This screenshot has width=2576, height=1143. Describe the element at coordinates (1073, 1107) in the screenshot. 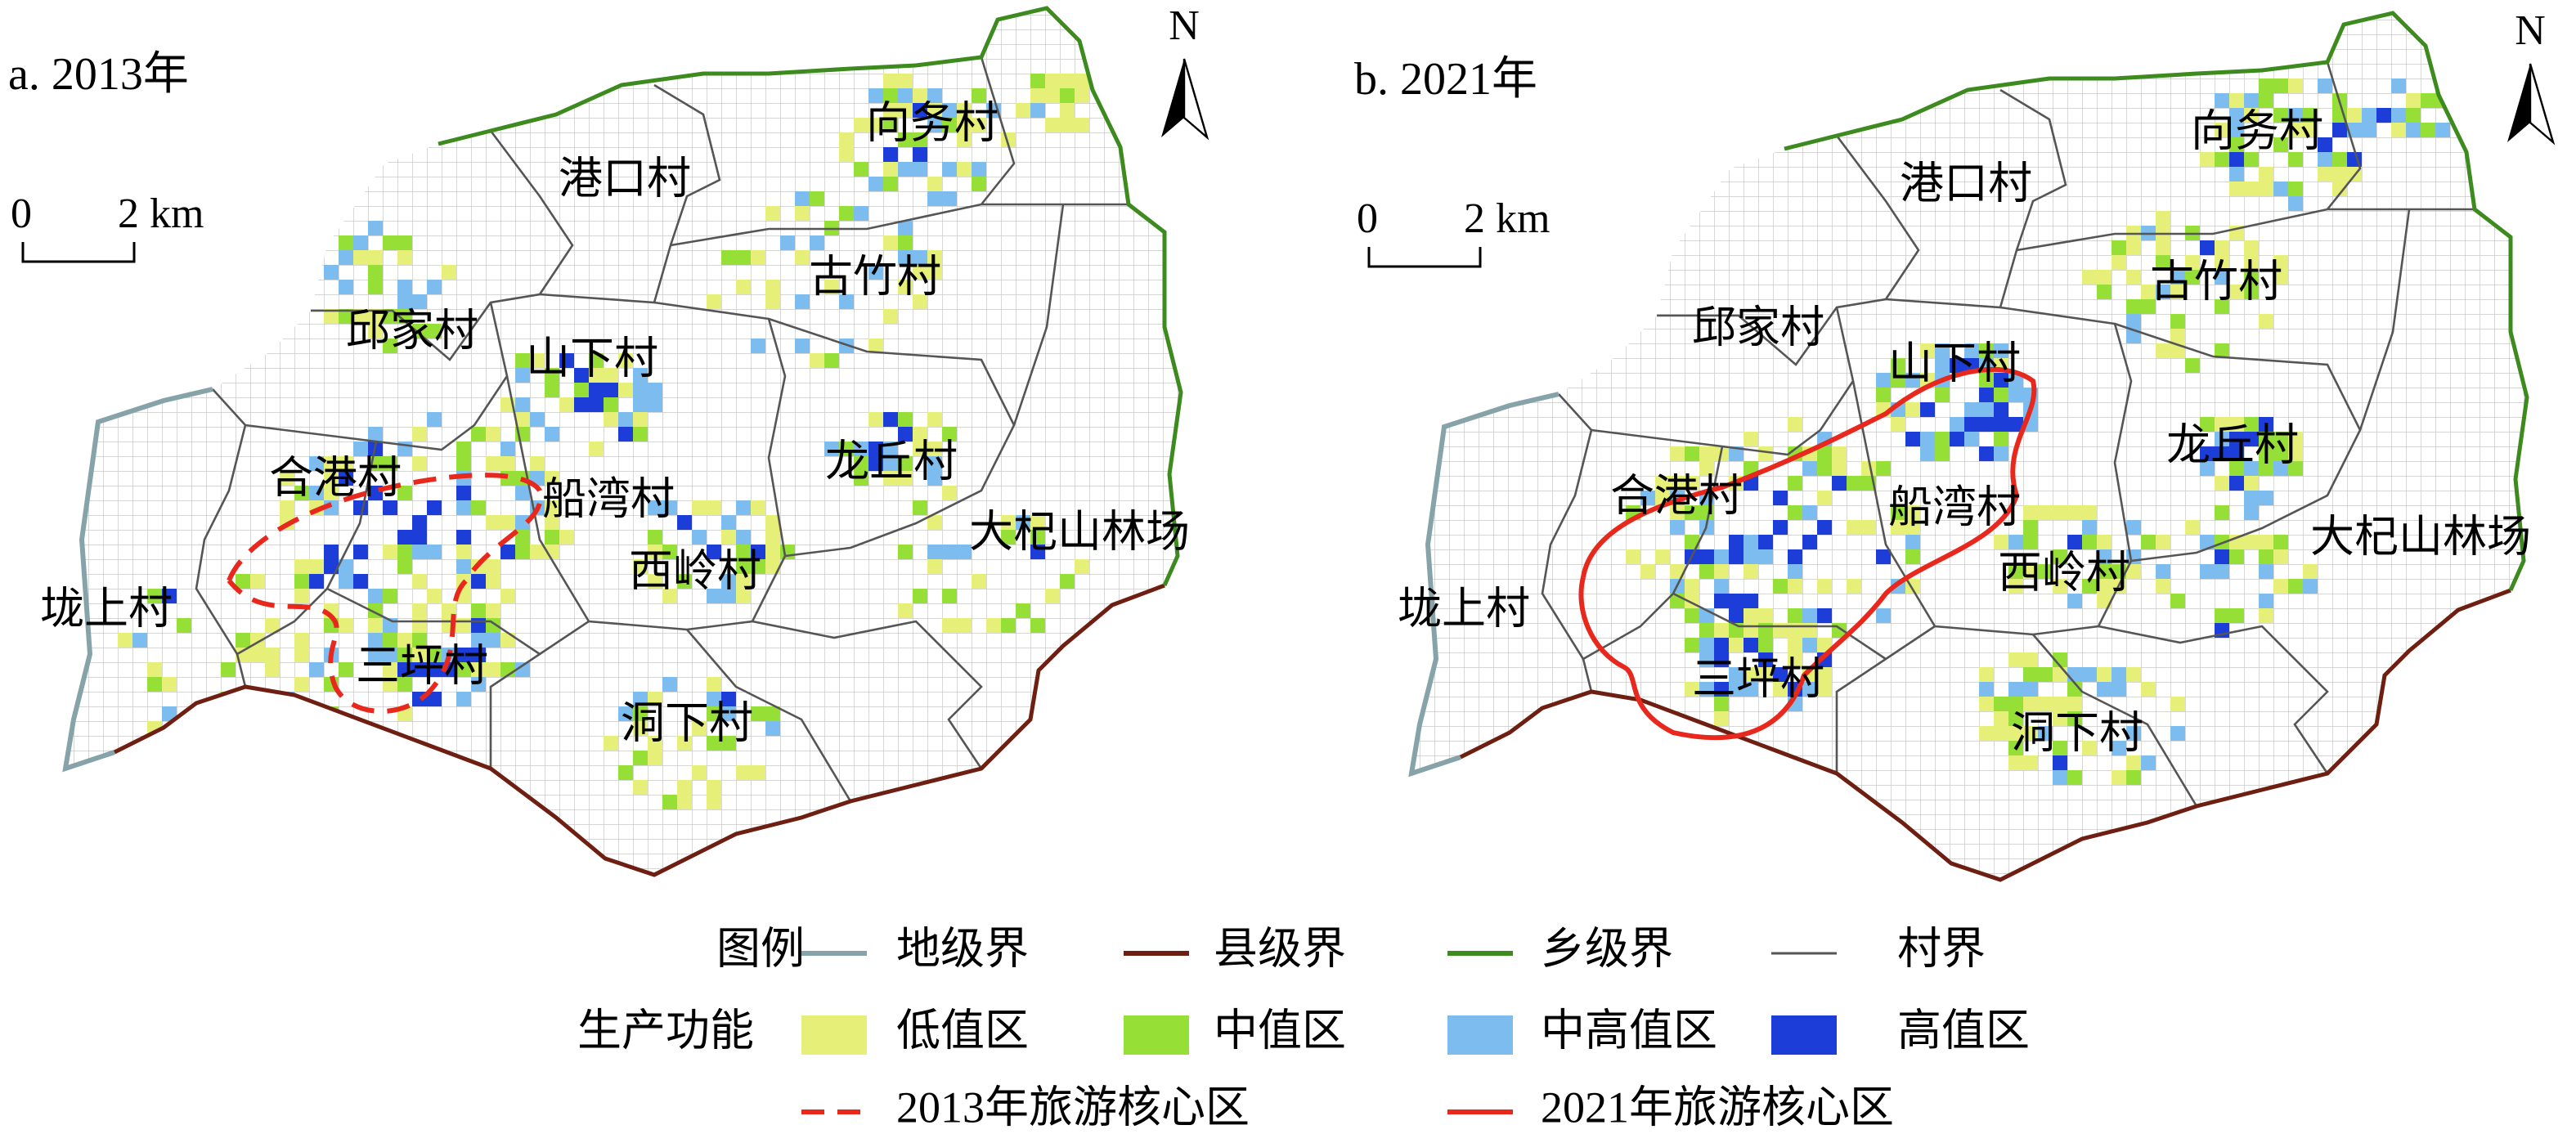

I see `legend-label: 2013年旅游核心区` at that location.